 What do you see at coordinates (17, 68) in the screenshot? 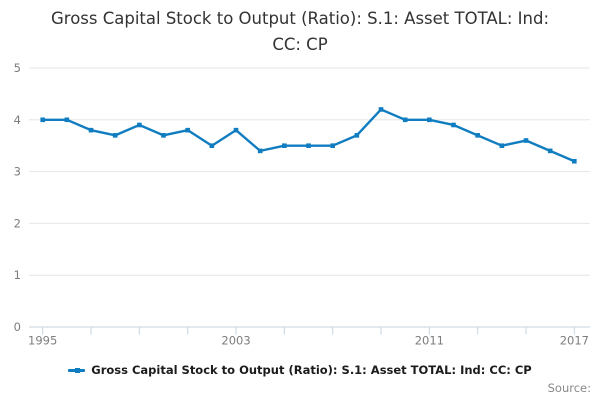
I see `y-axis-label: 5` at bounding box center [17, 68].